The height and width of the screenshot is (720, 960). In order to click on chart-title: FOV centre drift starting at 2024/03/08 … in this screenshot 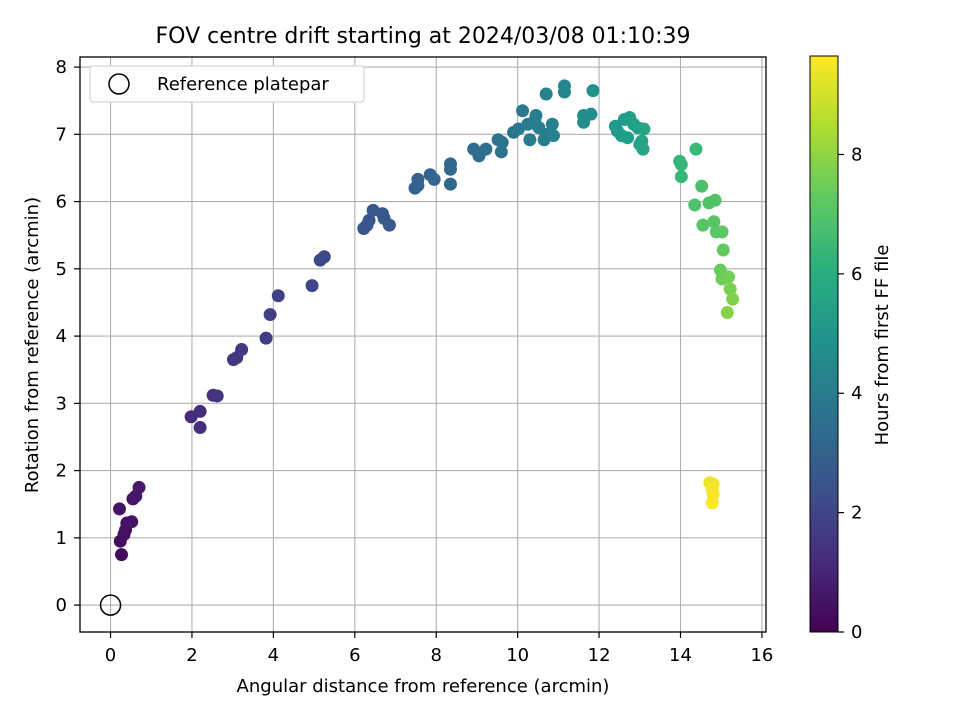, I will do `click(423, 36)`.